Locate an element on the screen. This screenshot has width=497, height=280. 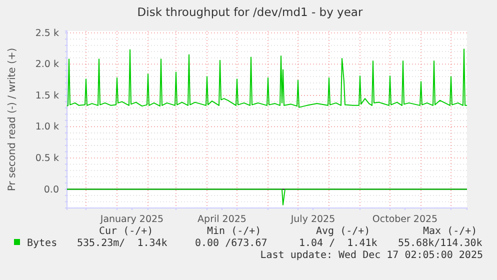
text: 0.00 /673.67 is located at coordinates (231, 243).